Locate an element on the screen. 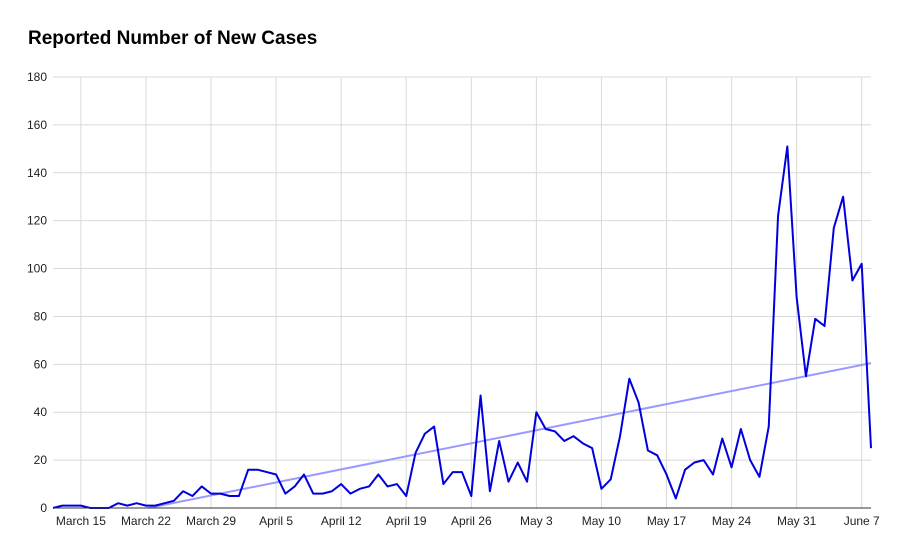 The height and width of the screenshot is (556, 899). x-tick-label: May 24 is located at coordinates (732, 521).